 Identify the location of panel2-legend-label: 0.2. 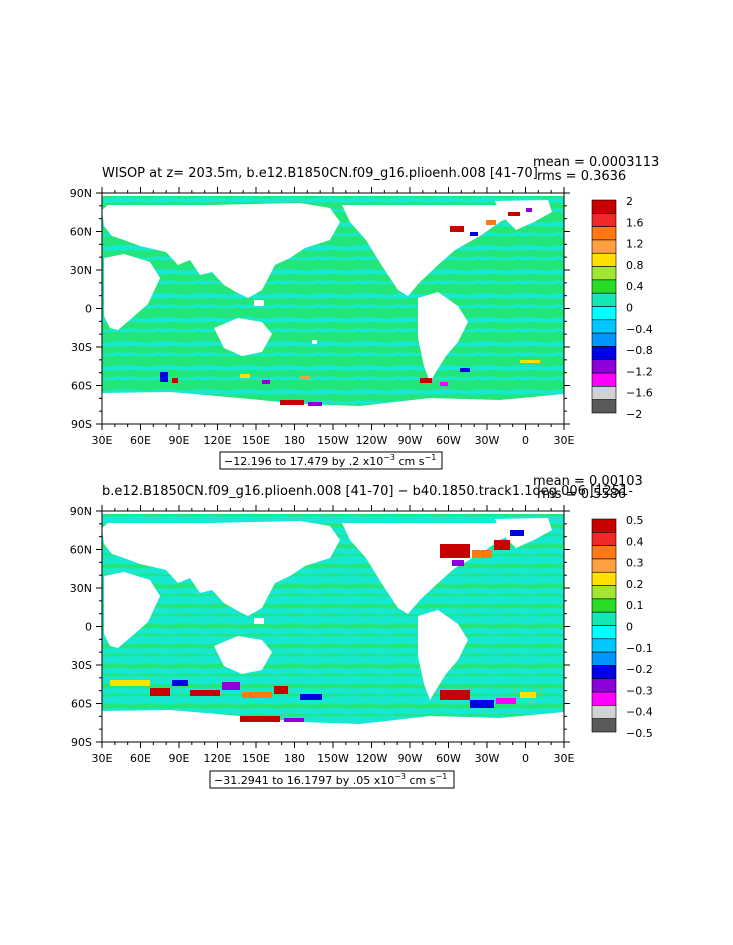
(635, 584).